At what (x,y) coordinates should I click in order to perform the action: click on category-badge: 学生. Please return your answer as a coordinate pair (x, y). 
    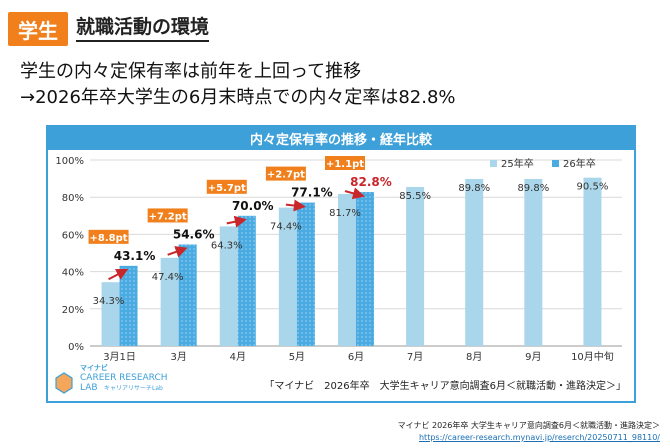
    Looking at the image, I should click on (38, 29).